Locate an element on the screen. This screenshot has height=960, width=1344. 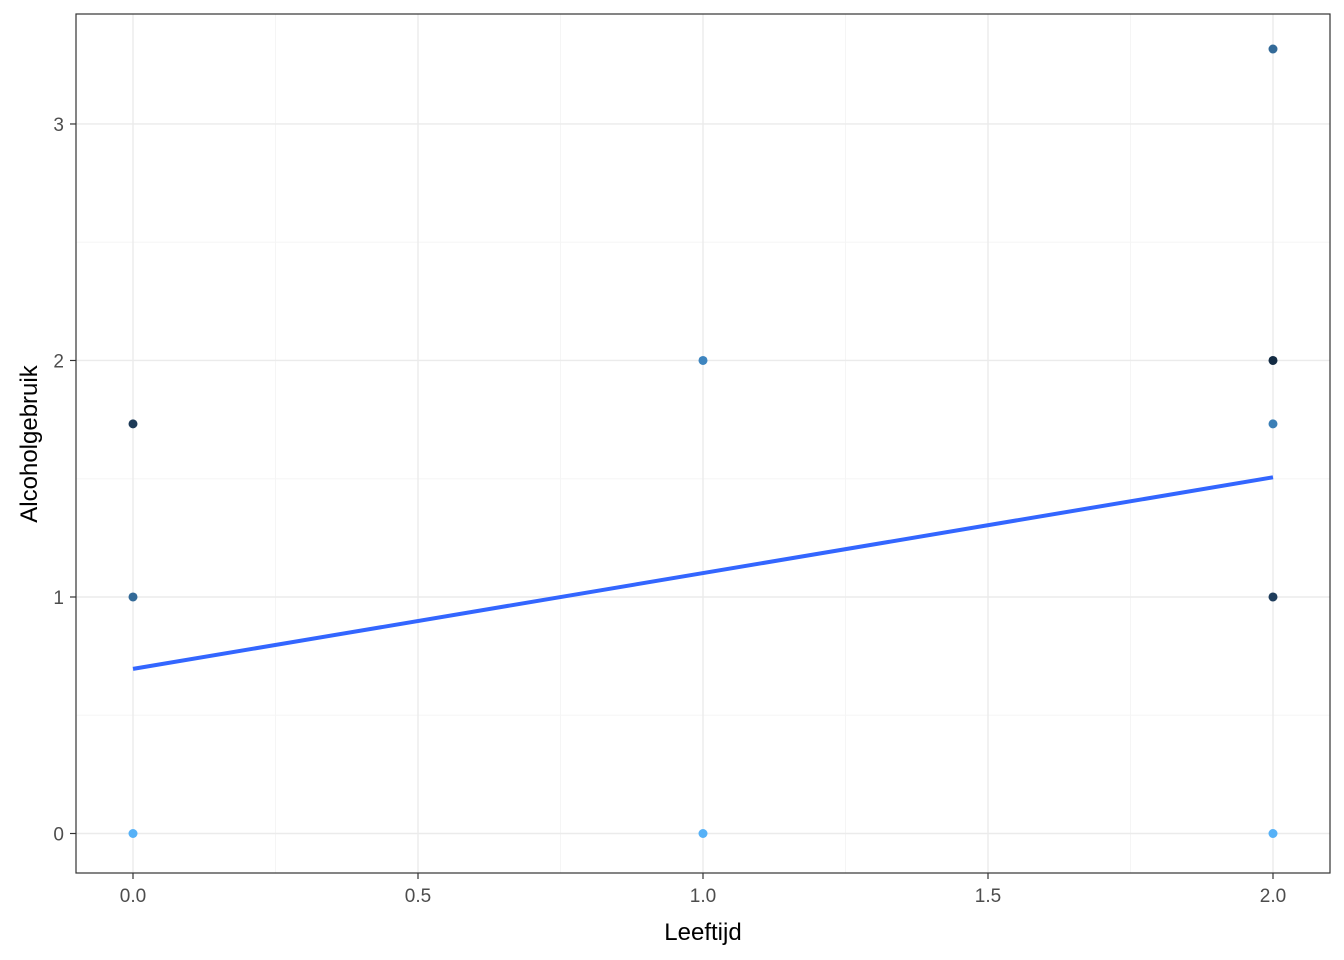
x-tick-label: 1.0 is located at coordinates (703, 896).